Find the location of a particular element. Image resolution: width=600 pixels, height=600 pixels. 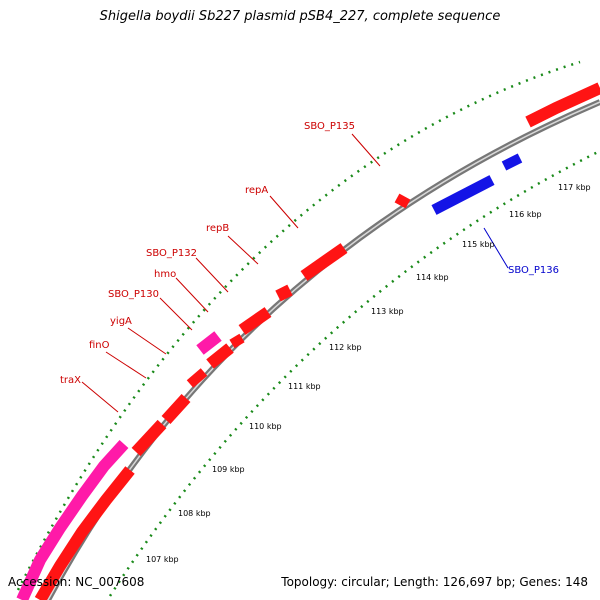

gene-hmo-outer is located at coordinates (255, 321).